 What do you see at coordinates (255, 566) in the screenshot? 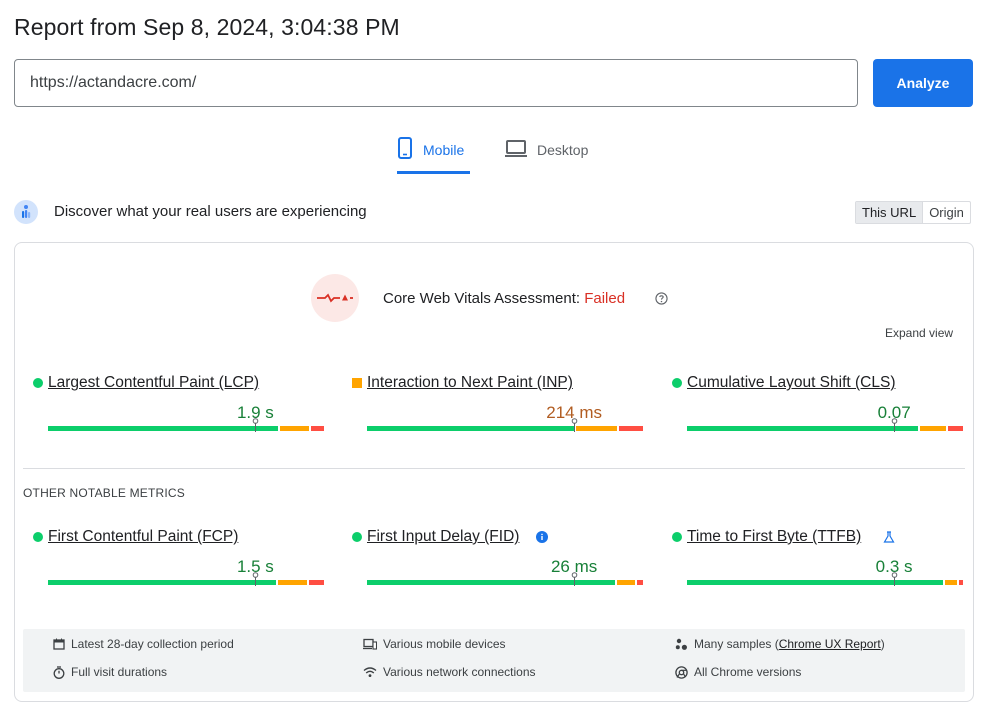
I see `metric-value: 1.5 s` at bounding box center [255, 566].